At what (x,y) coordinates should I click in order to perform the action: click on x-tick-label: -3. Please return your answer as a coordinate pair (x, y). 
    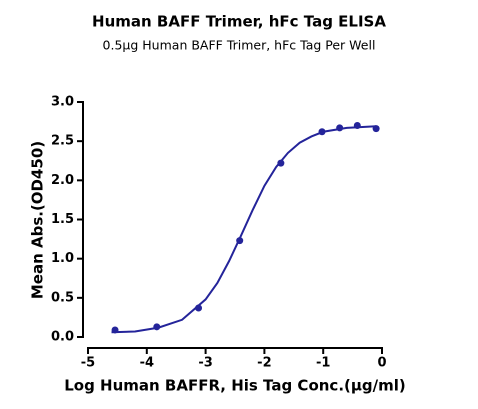
    Looking at the image, I should click on (205, 363).